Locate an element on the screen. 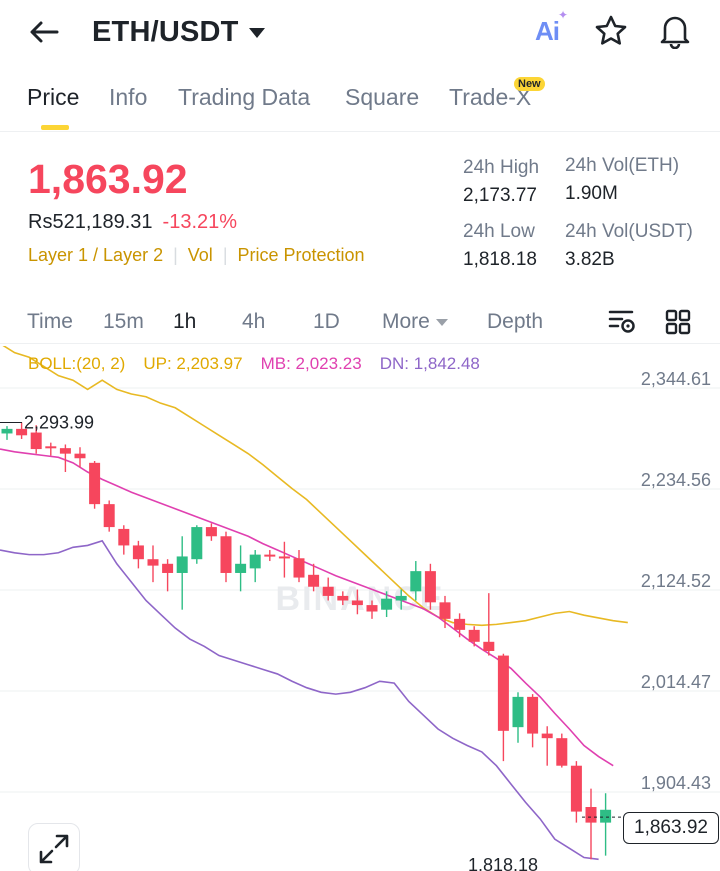  boll-dn-value: DN: 1,842.48 is located at coordinates (429, 363).